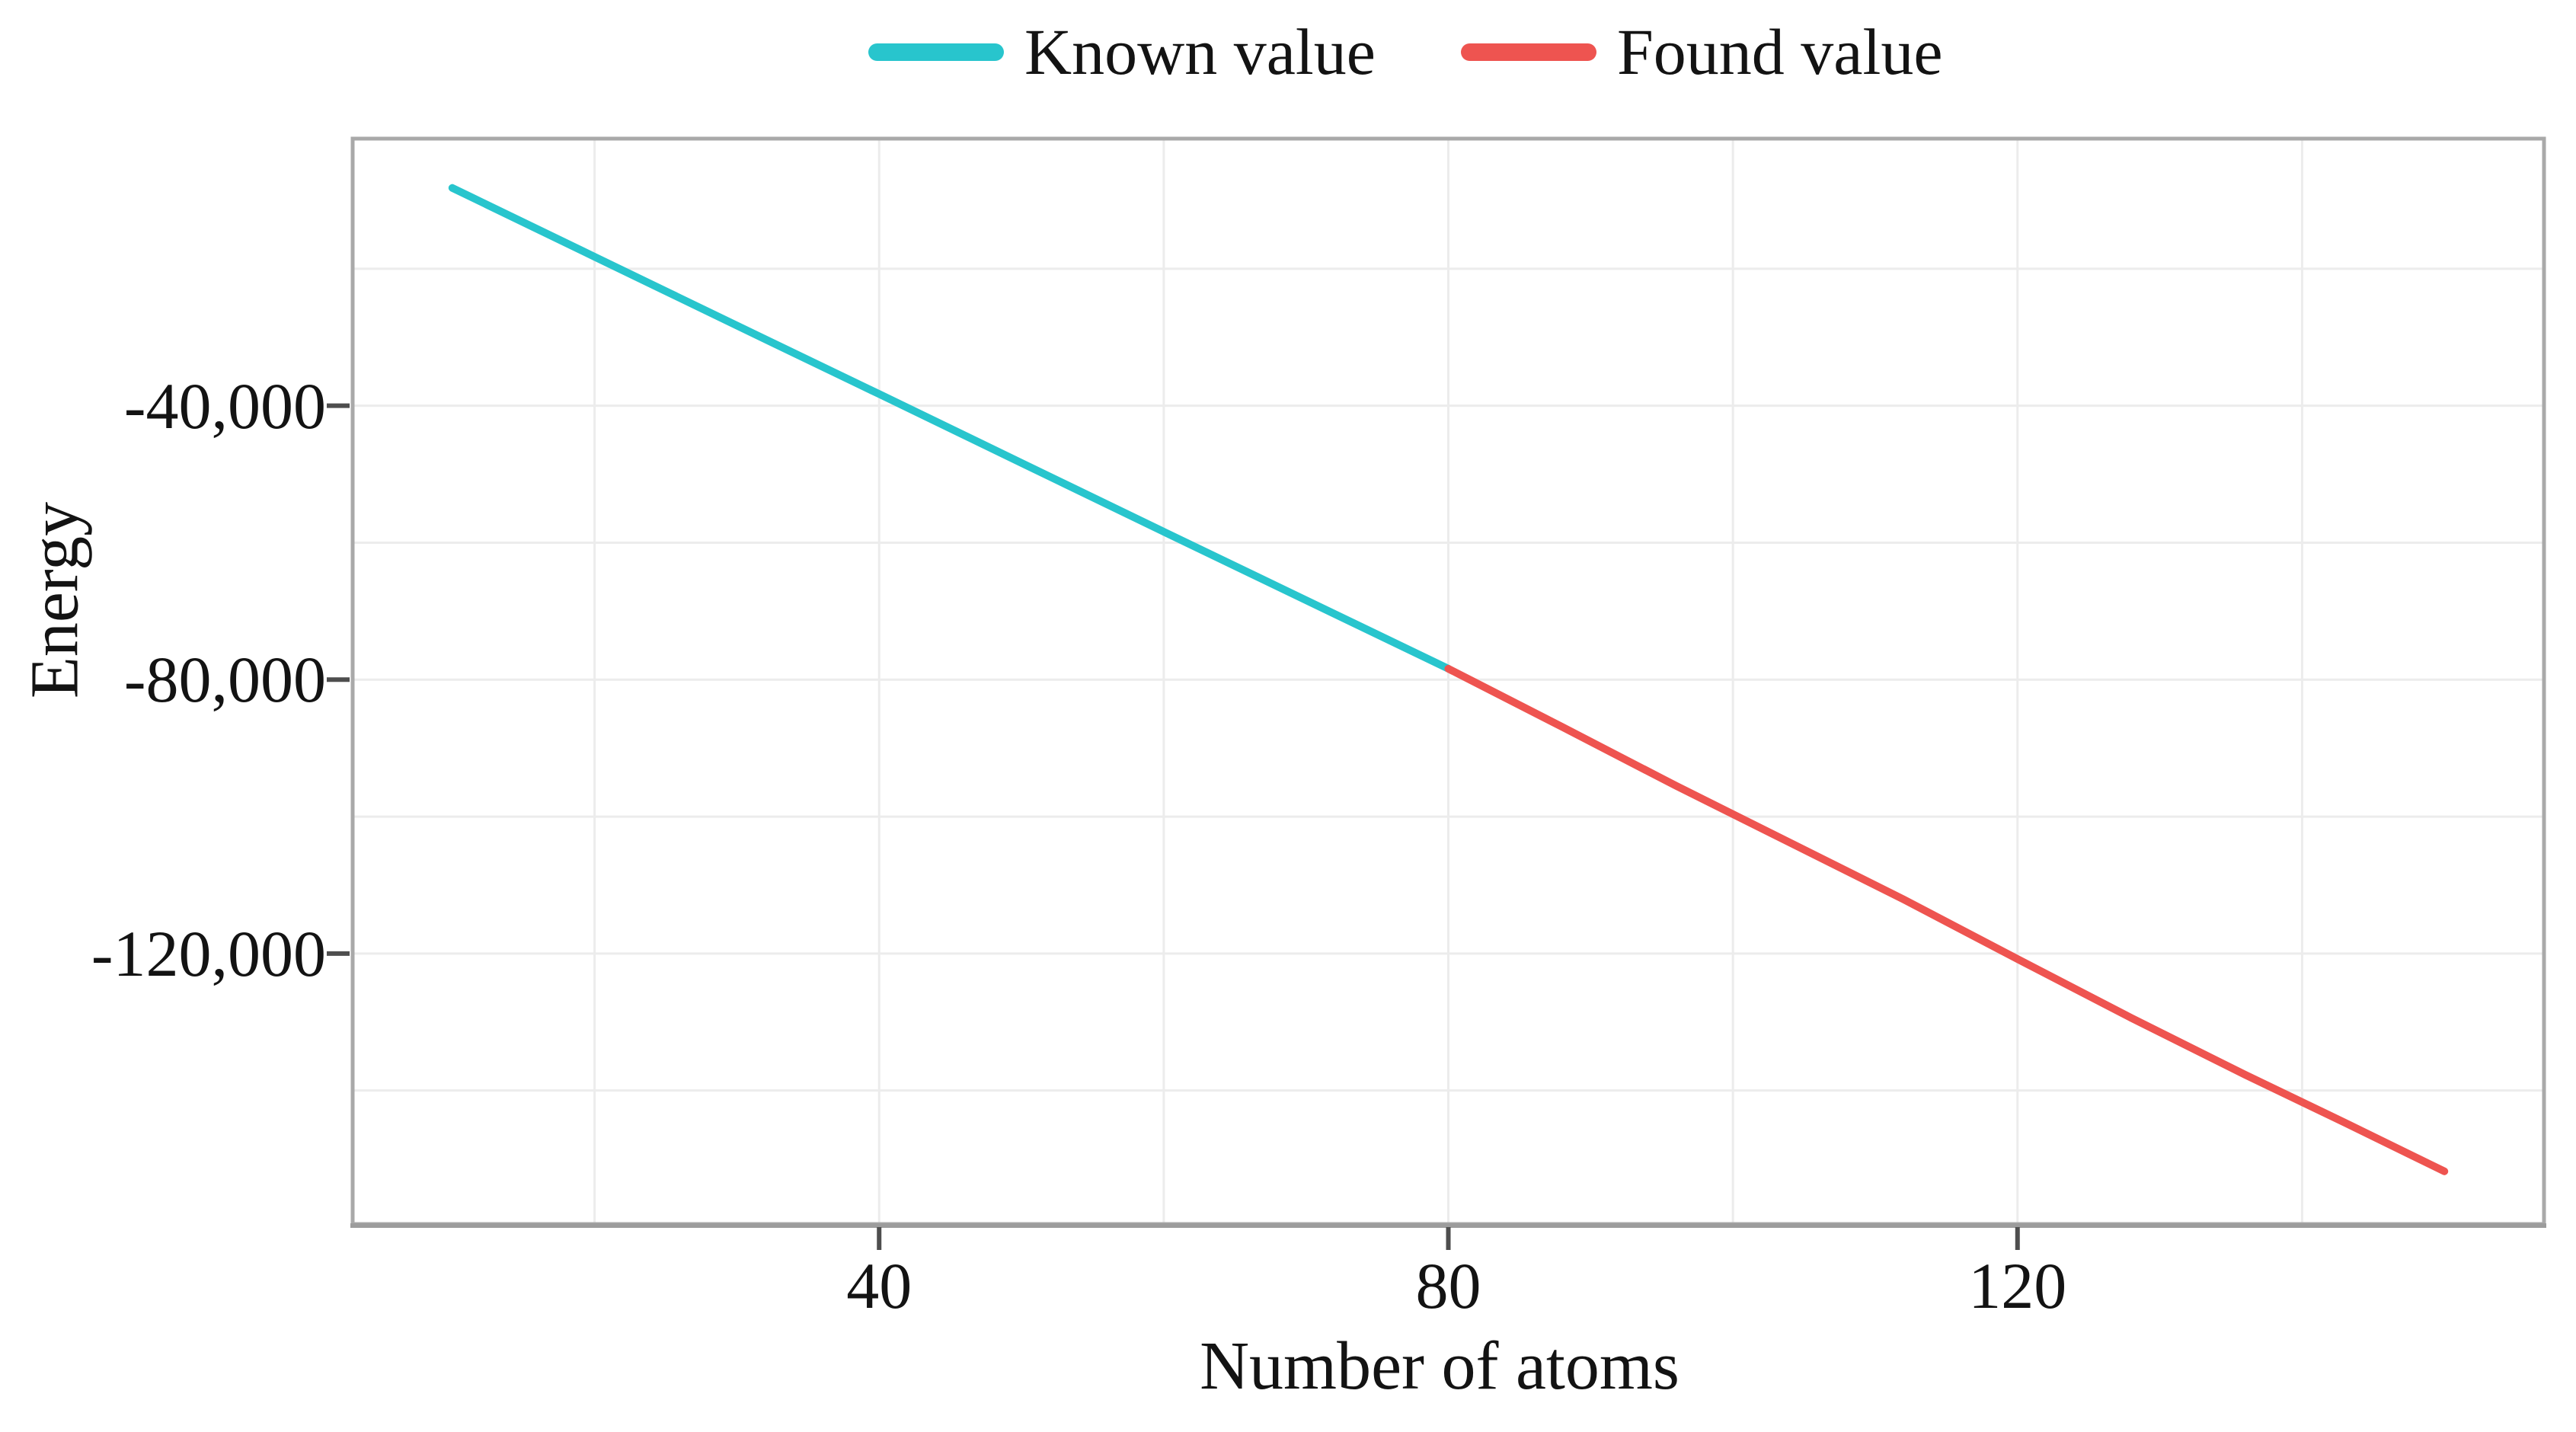 The image size is (2576, 1432). Describe the element at coordinates (1947, 919) in the screenshot. I see `series-line-found-value` at that location.